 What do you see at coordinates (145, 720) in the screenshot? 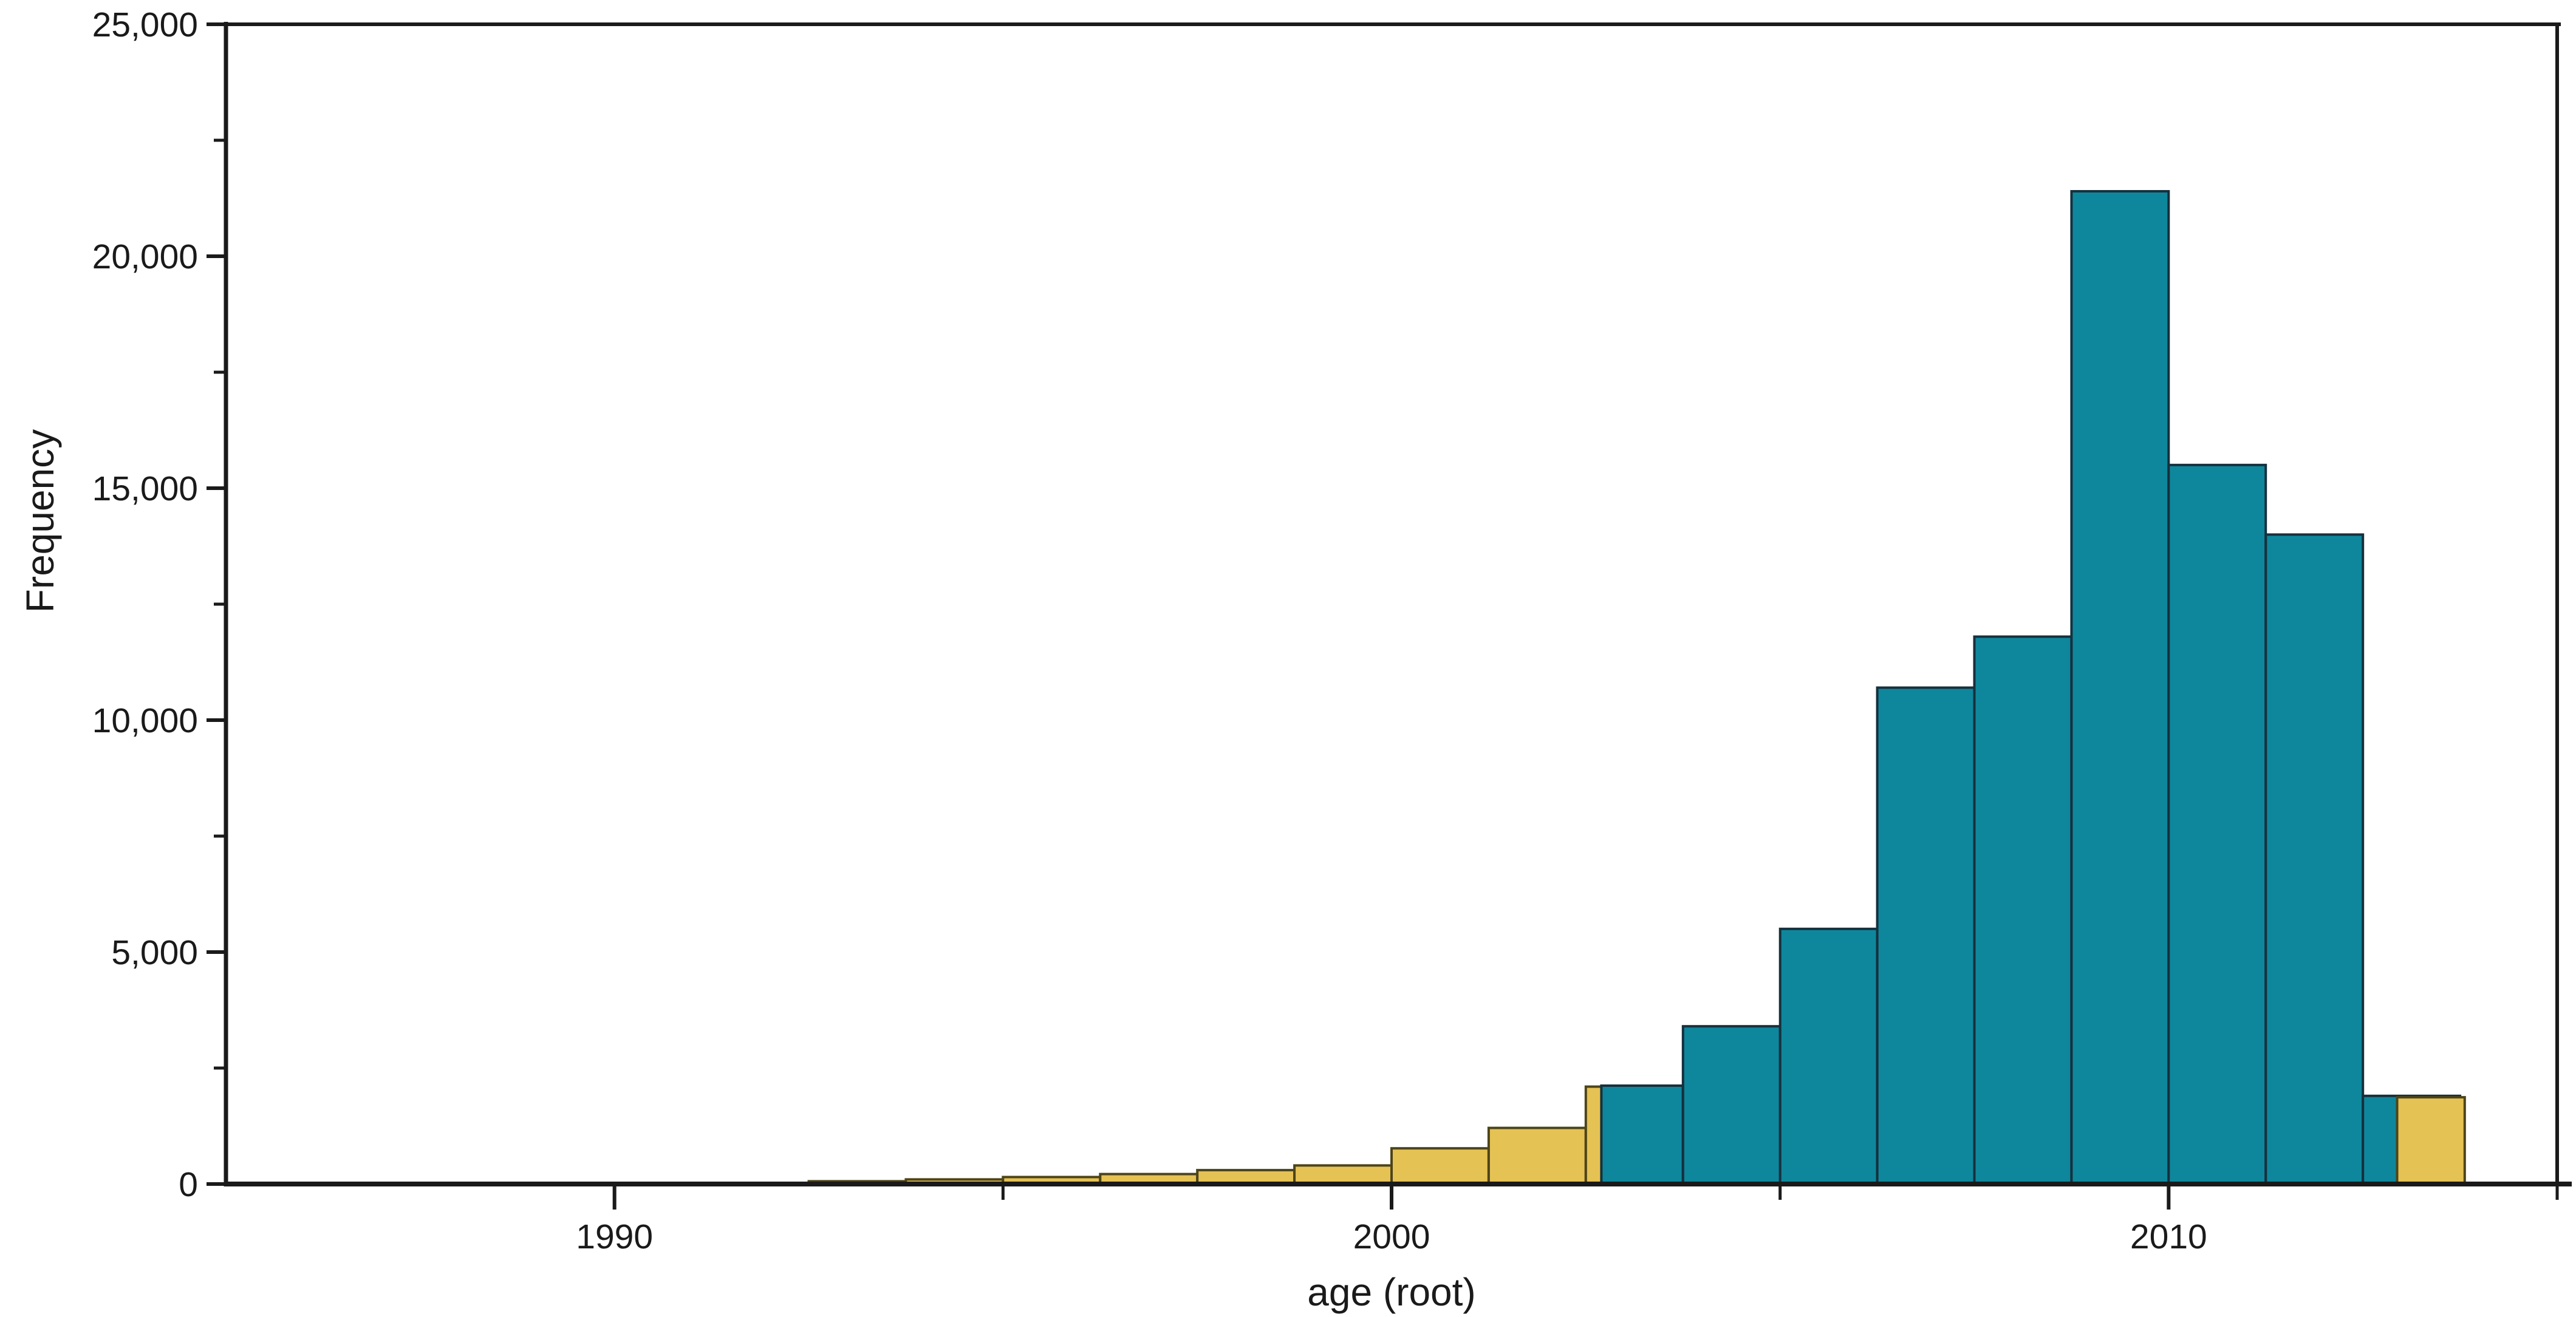
I see `y-tick-label-10000: 10,000` at bounding box center [145, 720].